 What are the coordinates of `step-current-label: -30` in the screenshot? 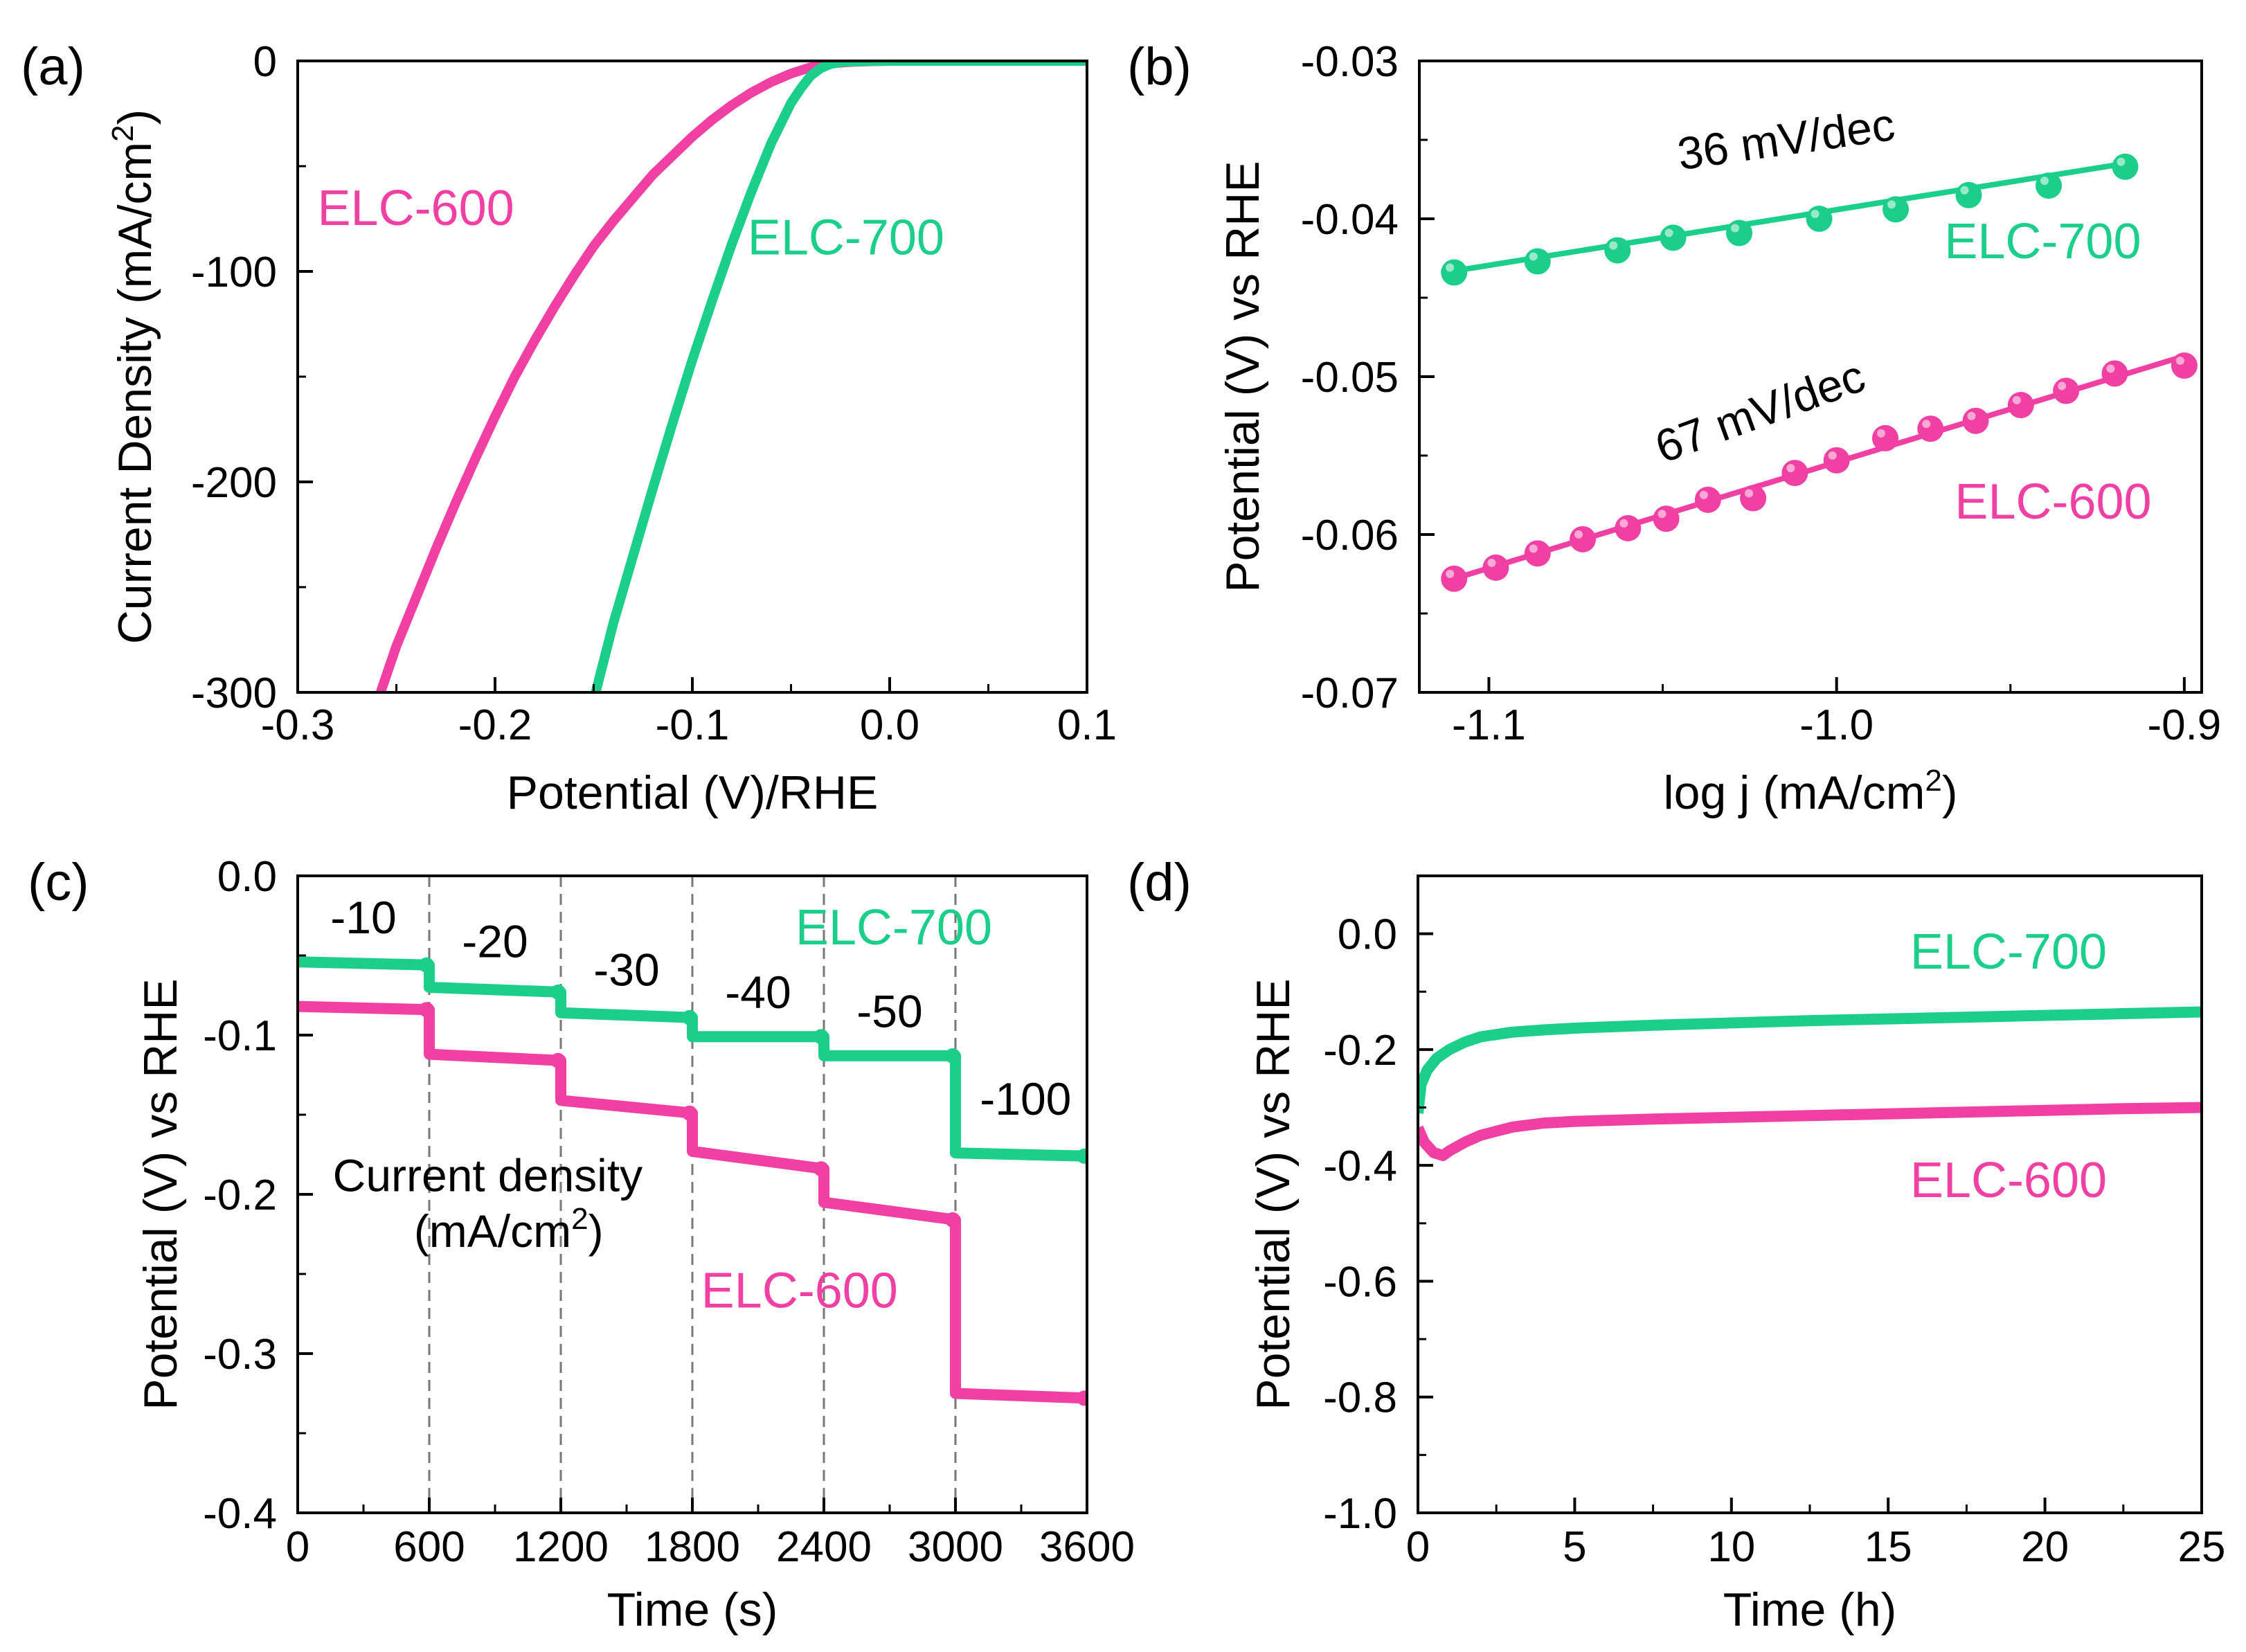 It's located at (626, 970).